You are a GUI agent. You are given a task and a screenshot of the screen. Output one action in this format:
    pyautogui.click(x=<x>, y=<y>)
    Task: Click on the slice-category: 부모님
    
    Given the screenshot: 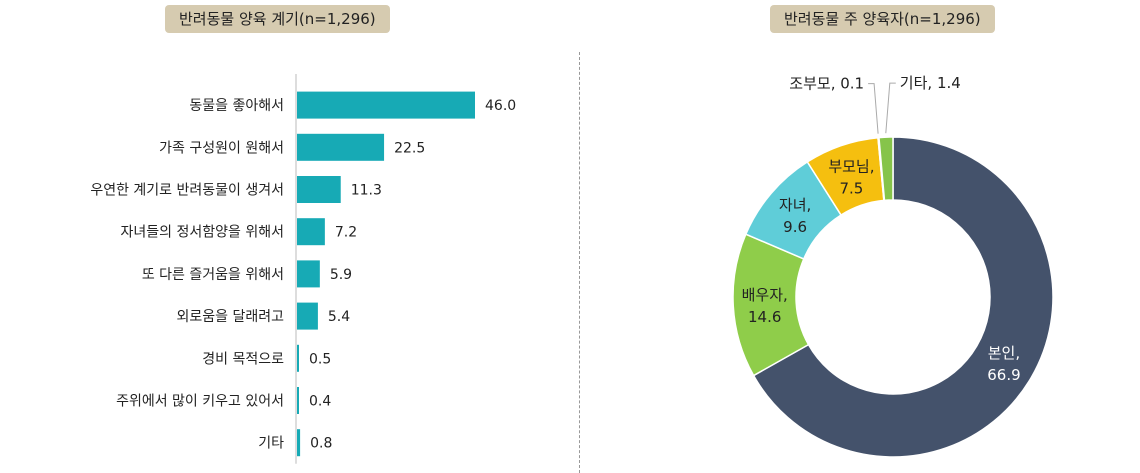 What is the action you would take?
    pyautogui.click(x=848, y=166)
    